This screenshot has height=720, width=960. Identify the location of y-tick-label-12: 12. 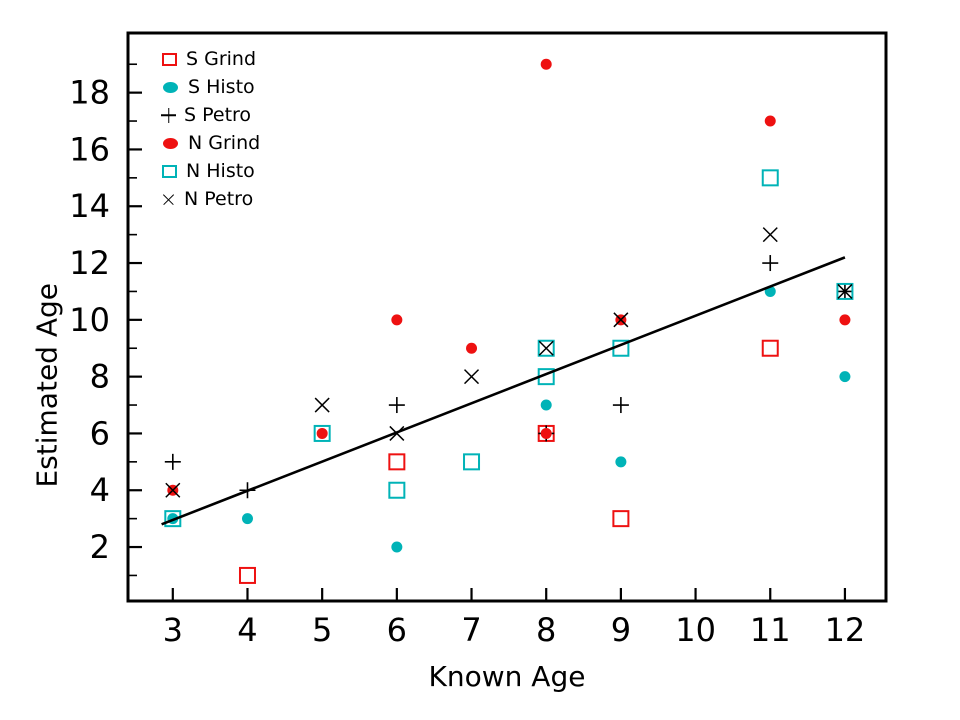
(89, 263).